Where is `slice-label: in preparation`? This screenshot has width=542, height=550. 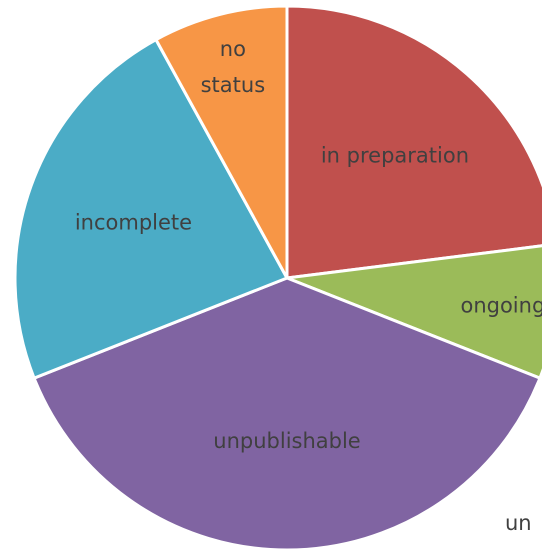 slice-label: in preparation is located at coordinates (395, 156).